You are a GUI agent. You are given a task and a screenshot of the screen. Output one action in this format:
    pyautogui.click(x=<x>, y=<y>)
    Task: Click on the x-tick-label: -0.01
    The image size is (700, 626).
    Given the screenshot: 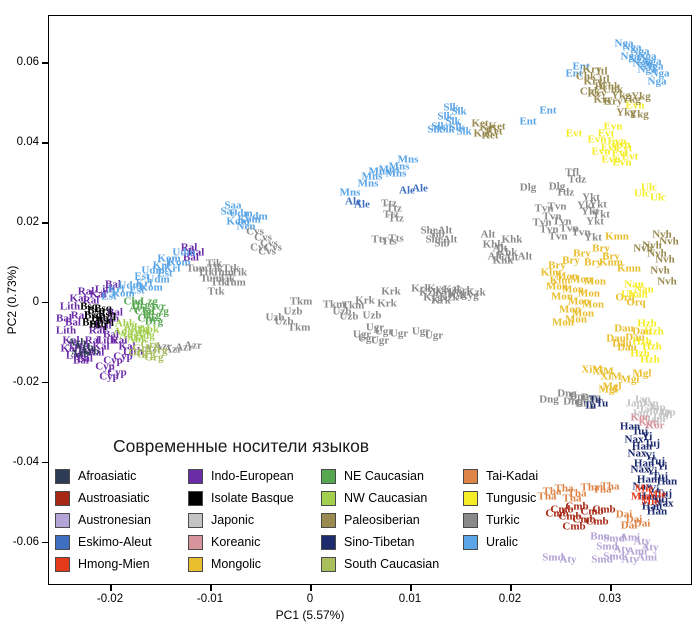 What is the action you would take?
    pyautogui.click(x=210, y=599)
    